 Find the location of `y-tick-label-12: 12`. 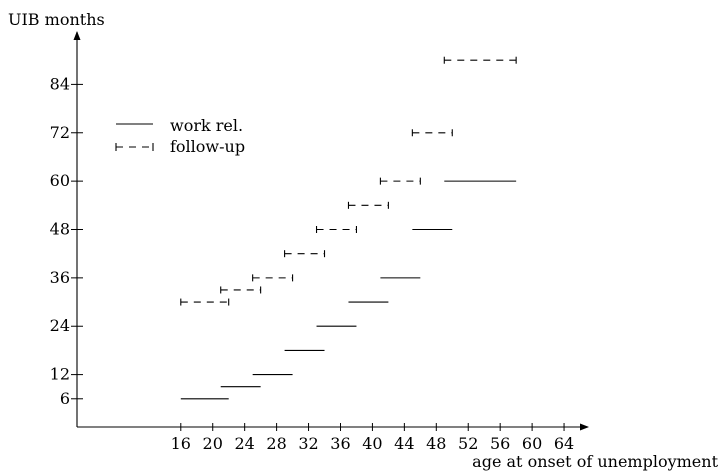

y-tick-label-12: 12 is located at coordinates (60, 374).